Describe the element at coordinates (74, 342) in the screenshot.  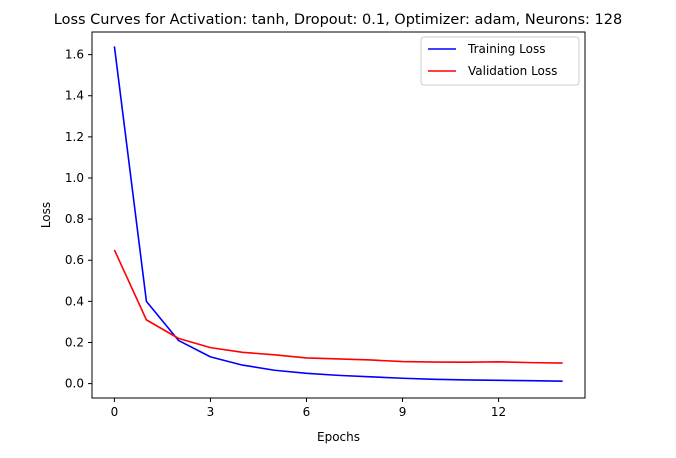
I see `y-tick-label: 0.2` at that location.